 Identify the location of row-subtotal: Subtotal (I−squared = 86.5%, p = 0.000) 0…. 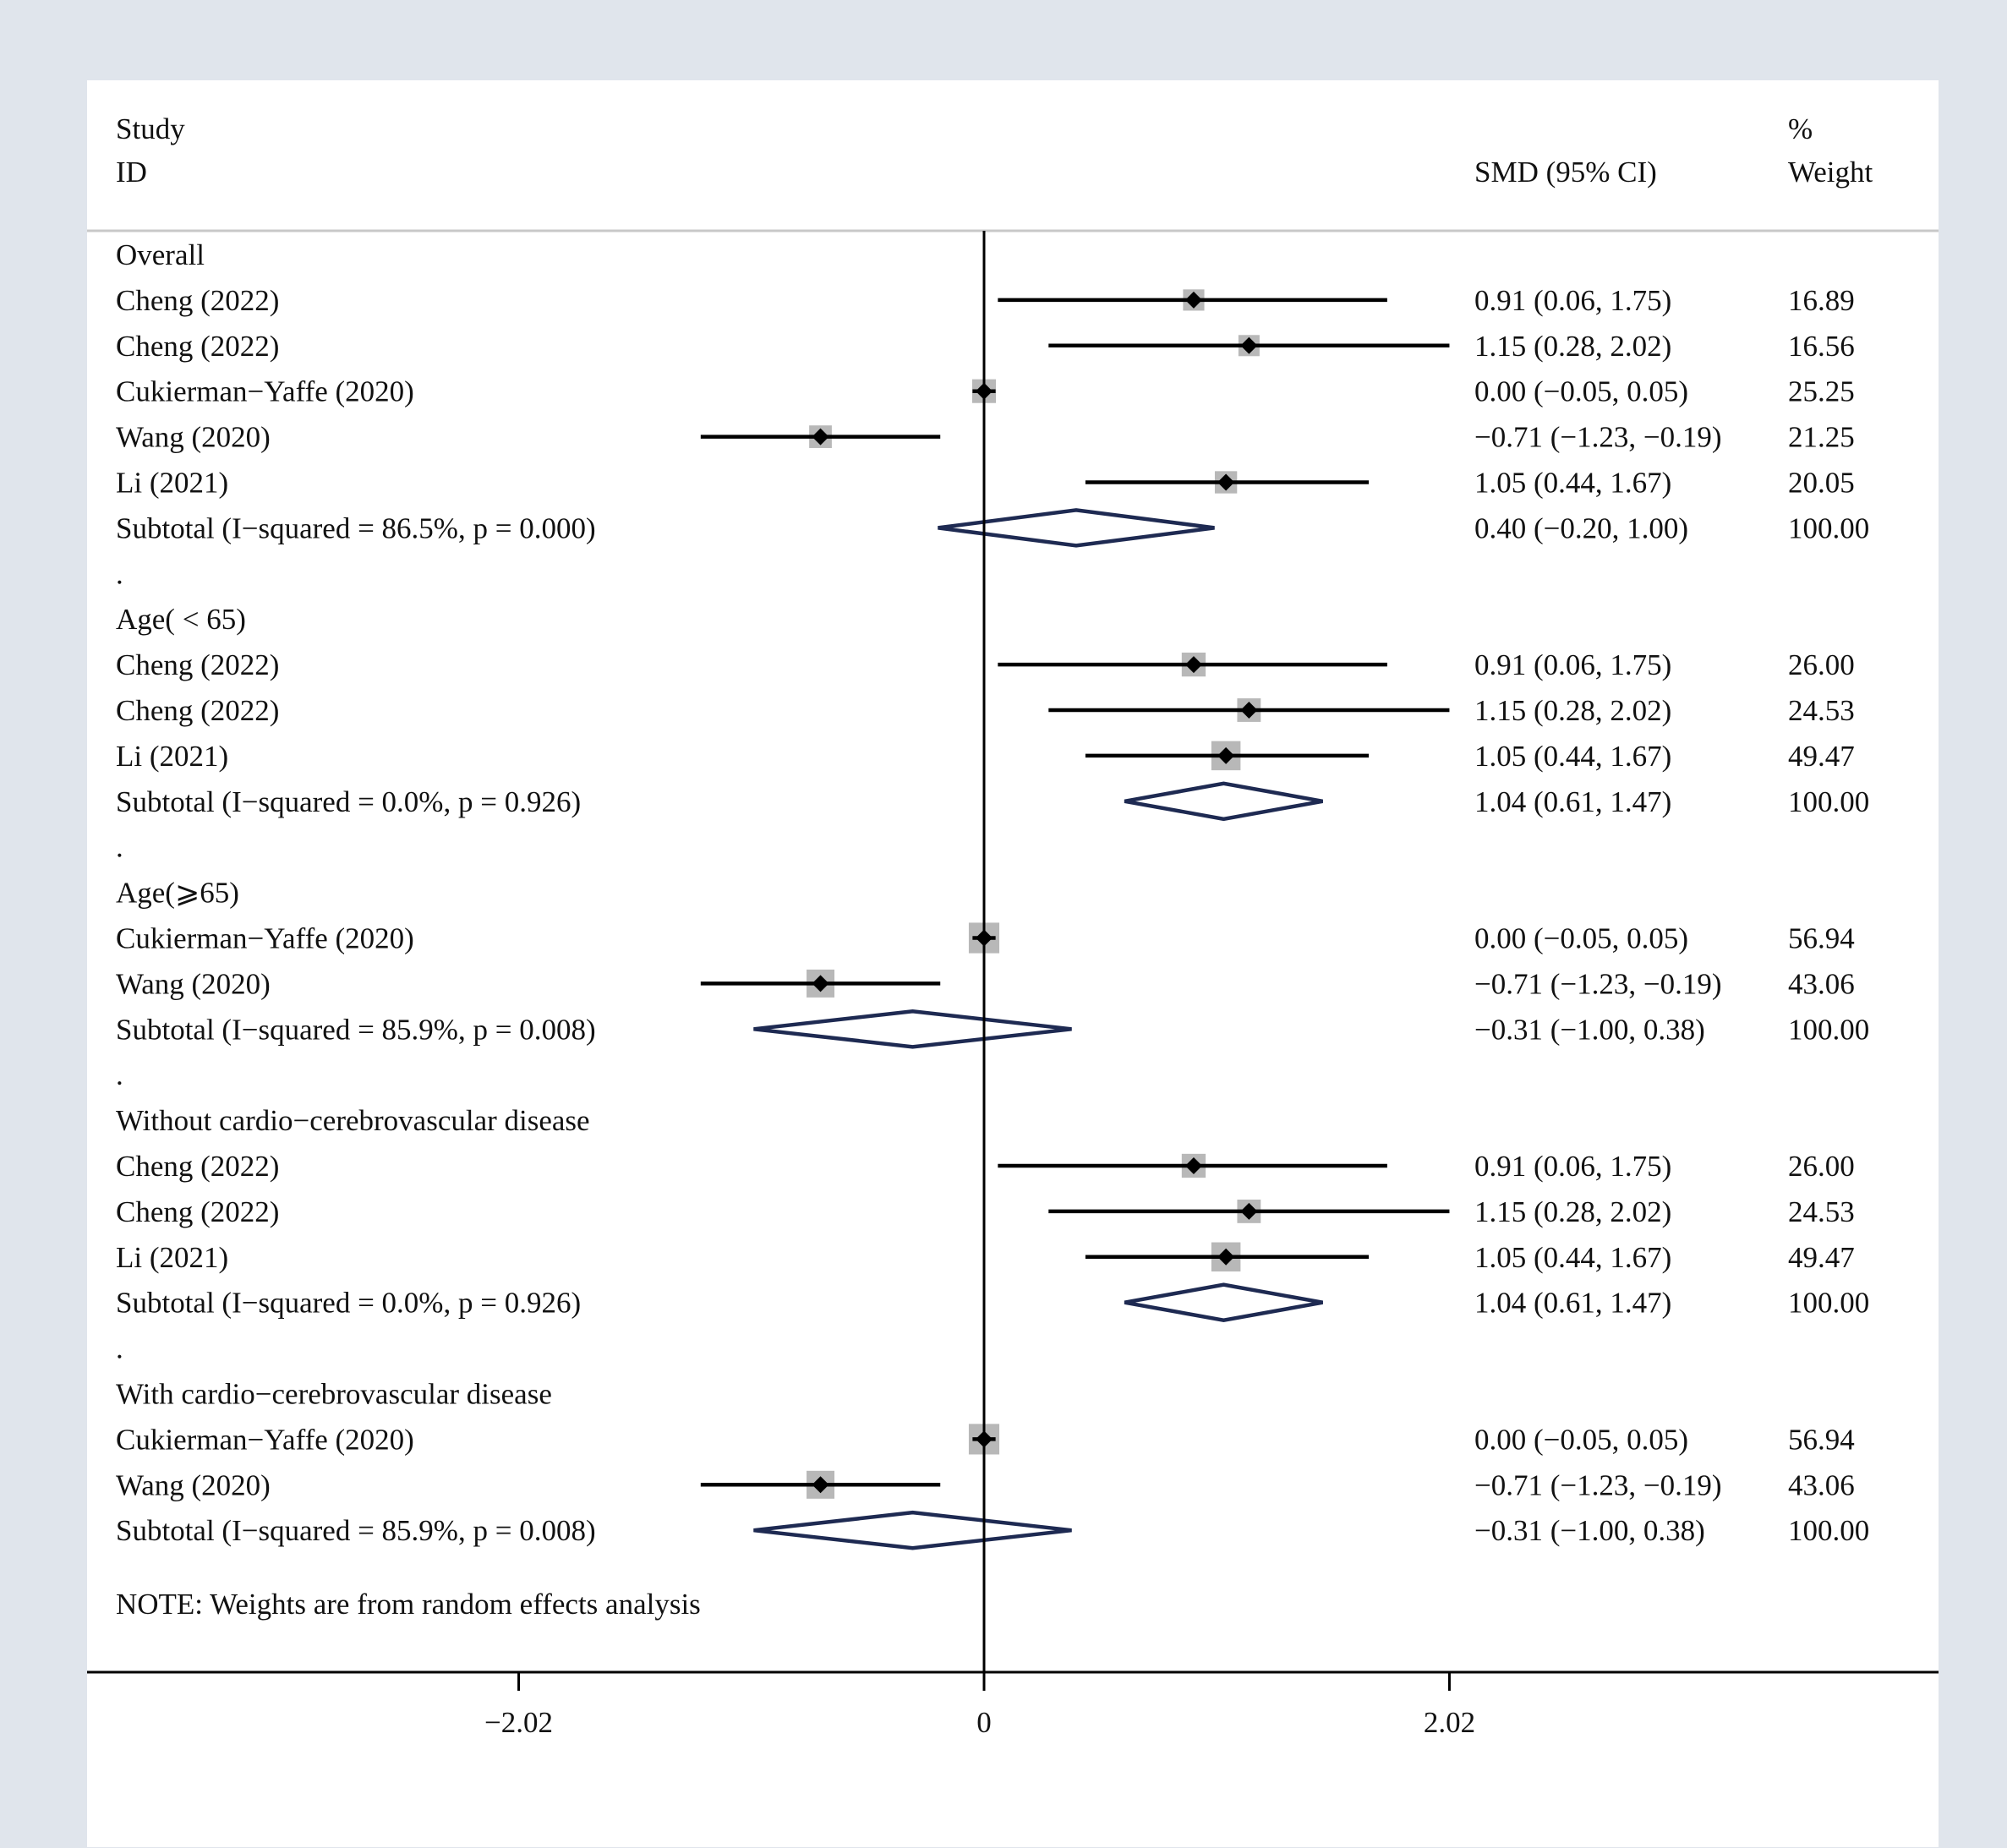
(993, 528).